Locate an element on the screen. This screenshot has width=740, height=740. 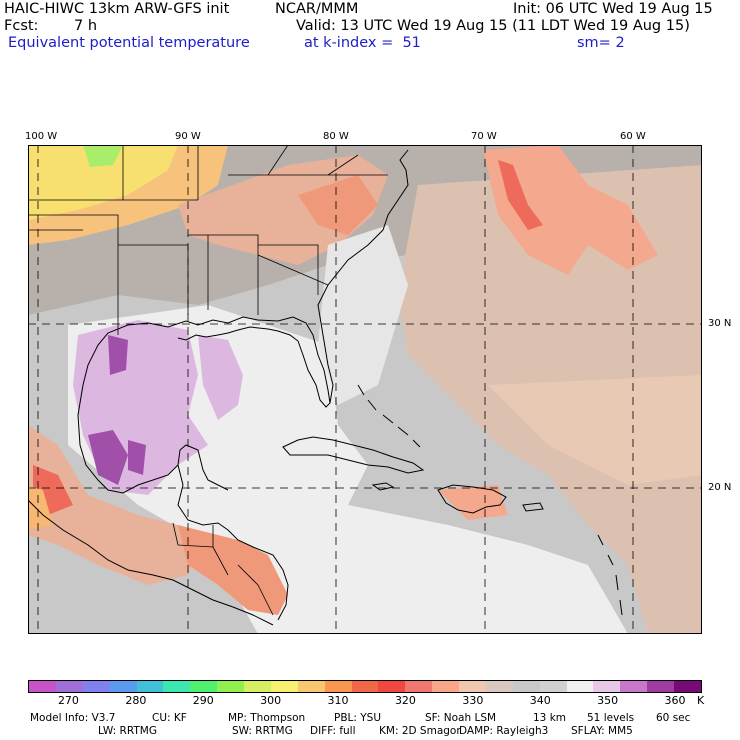
field-hispaniola is located at coordinates (473, 502).